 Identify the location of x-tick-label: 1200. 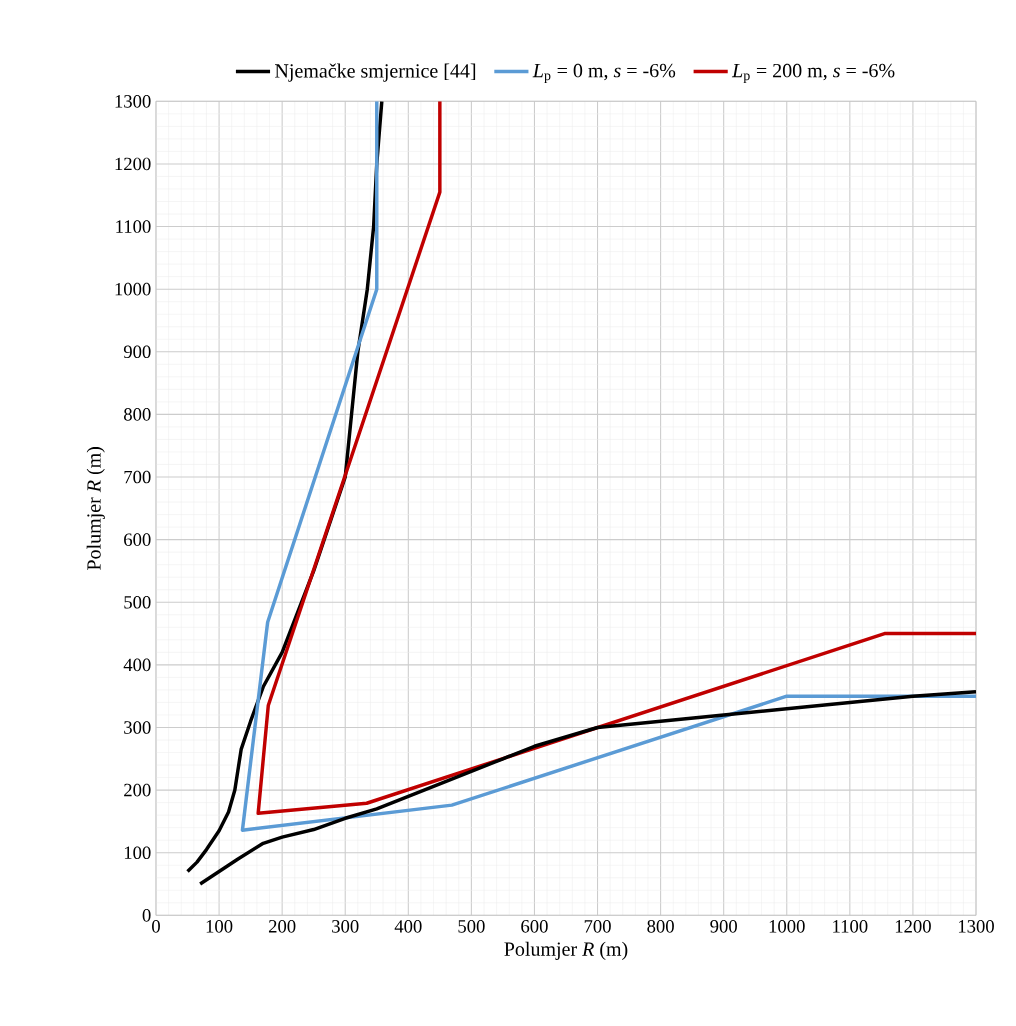
(913, 926).